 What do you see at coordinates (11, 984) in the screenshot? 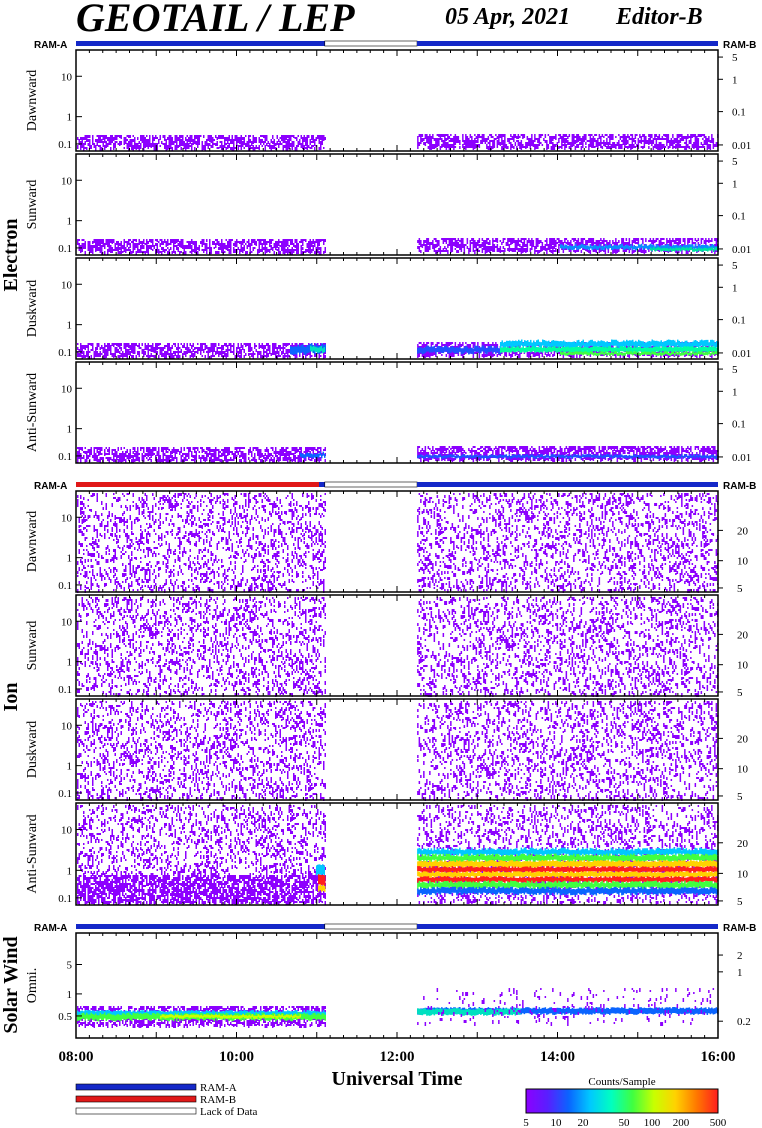
I see `group-label: Solar Wind` at bounding box center [11, 984].